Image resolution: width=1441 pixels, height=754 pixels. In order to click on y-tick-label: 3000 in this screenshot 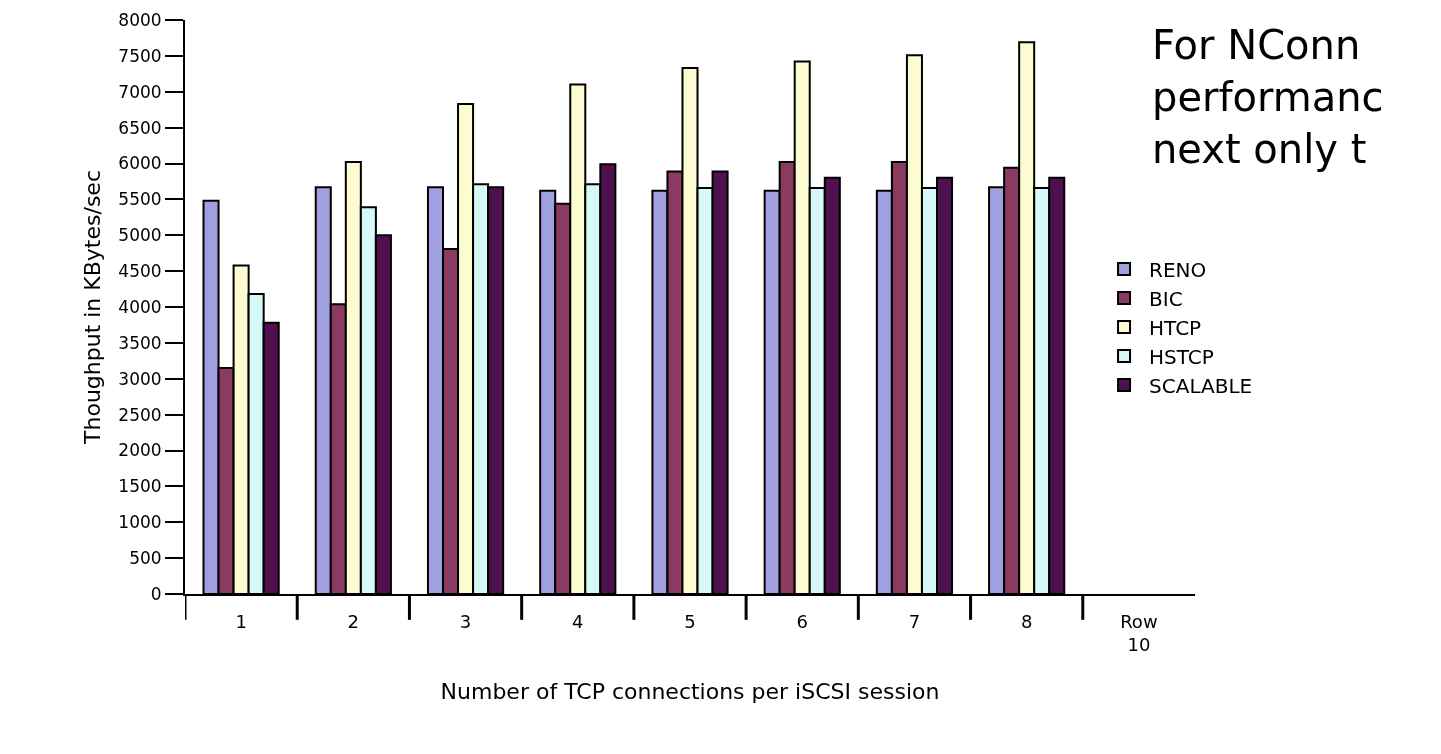, I will do `click(140, 378)`.